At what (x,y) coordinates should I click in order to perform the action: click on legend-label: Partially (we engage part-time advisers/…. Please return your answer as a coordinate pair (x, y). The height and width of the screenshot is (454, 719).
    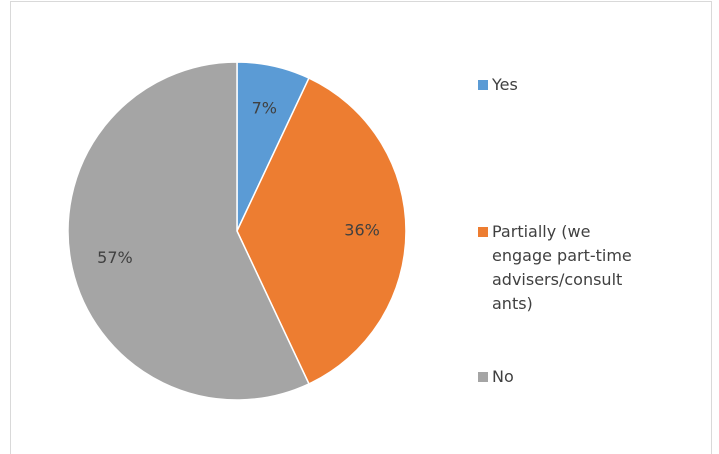
    Looking at the image, I should click on (562, 267).